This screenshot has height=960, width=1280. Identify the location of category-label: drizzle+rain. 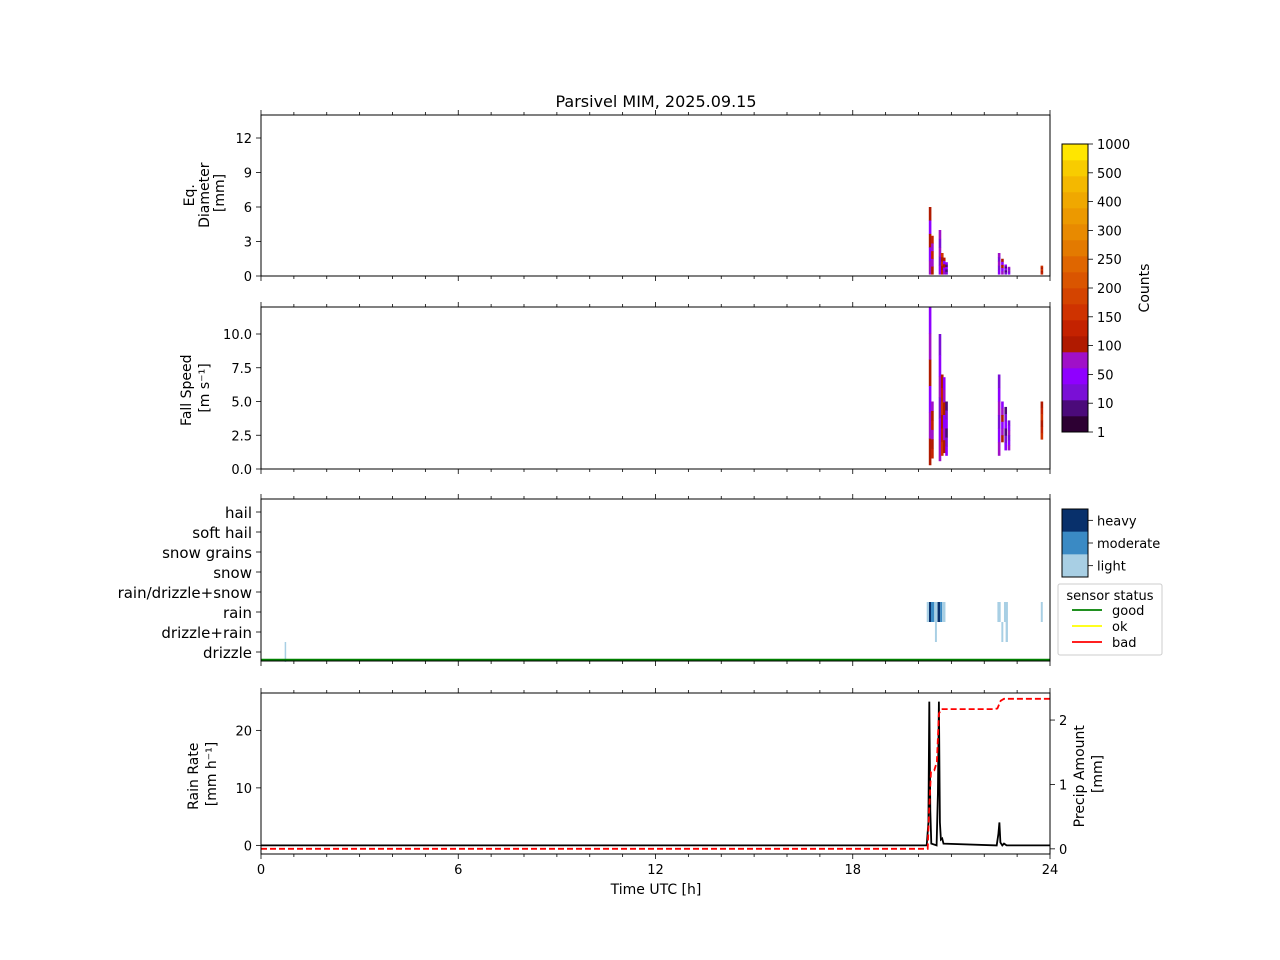
(206, 633).